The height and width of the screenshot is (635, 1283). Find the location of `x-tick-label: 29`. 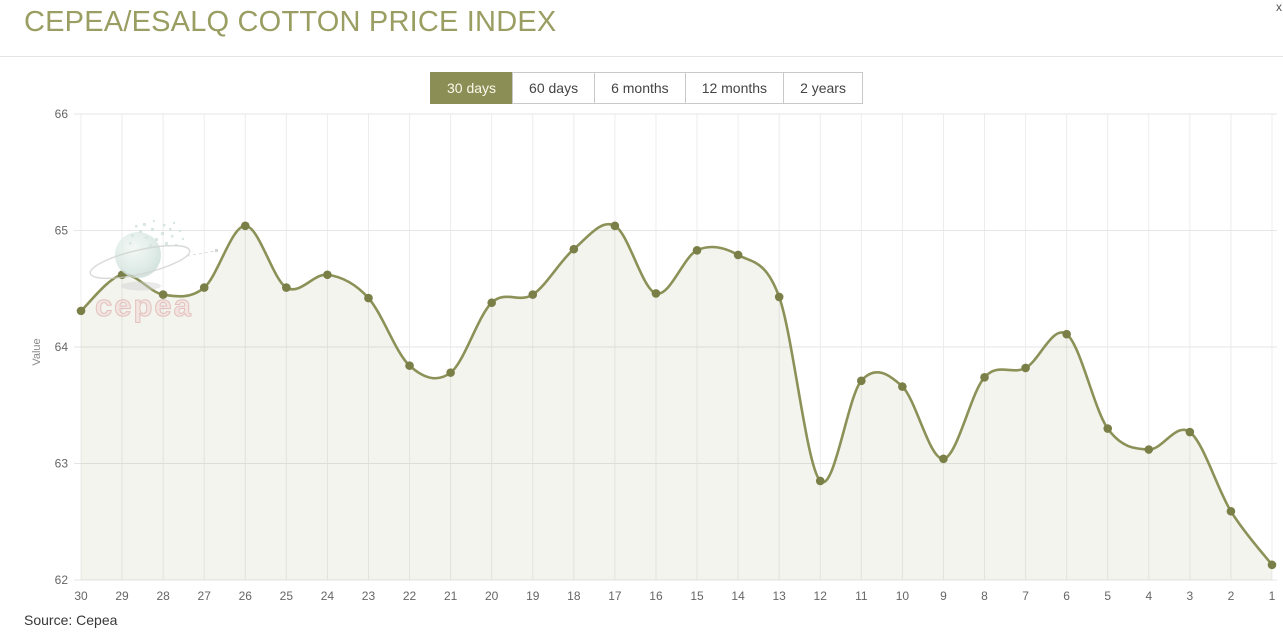

x-tick-label: 29 is located at coordinates (122, 596).